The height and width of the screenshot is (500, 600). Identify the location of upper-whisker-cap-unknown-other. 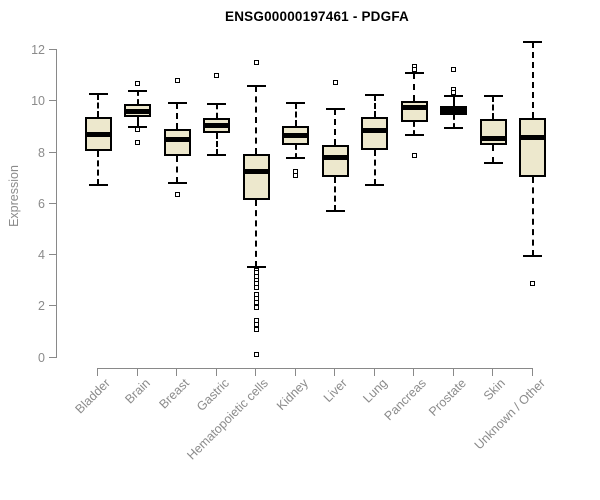
(532, 42).